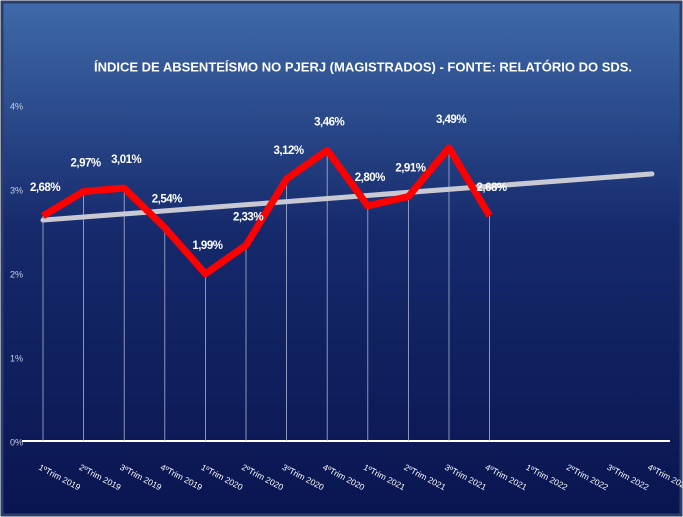  I want to click on value-label: 3,01%, so click(126, 160).